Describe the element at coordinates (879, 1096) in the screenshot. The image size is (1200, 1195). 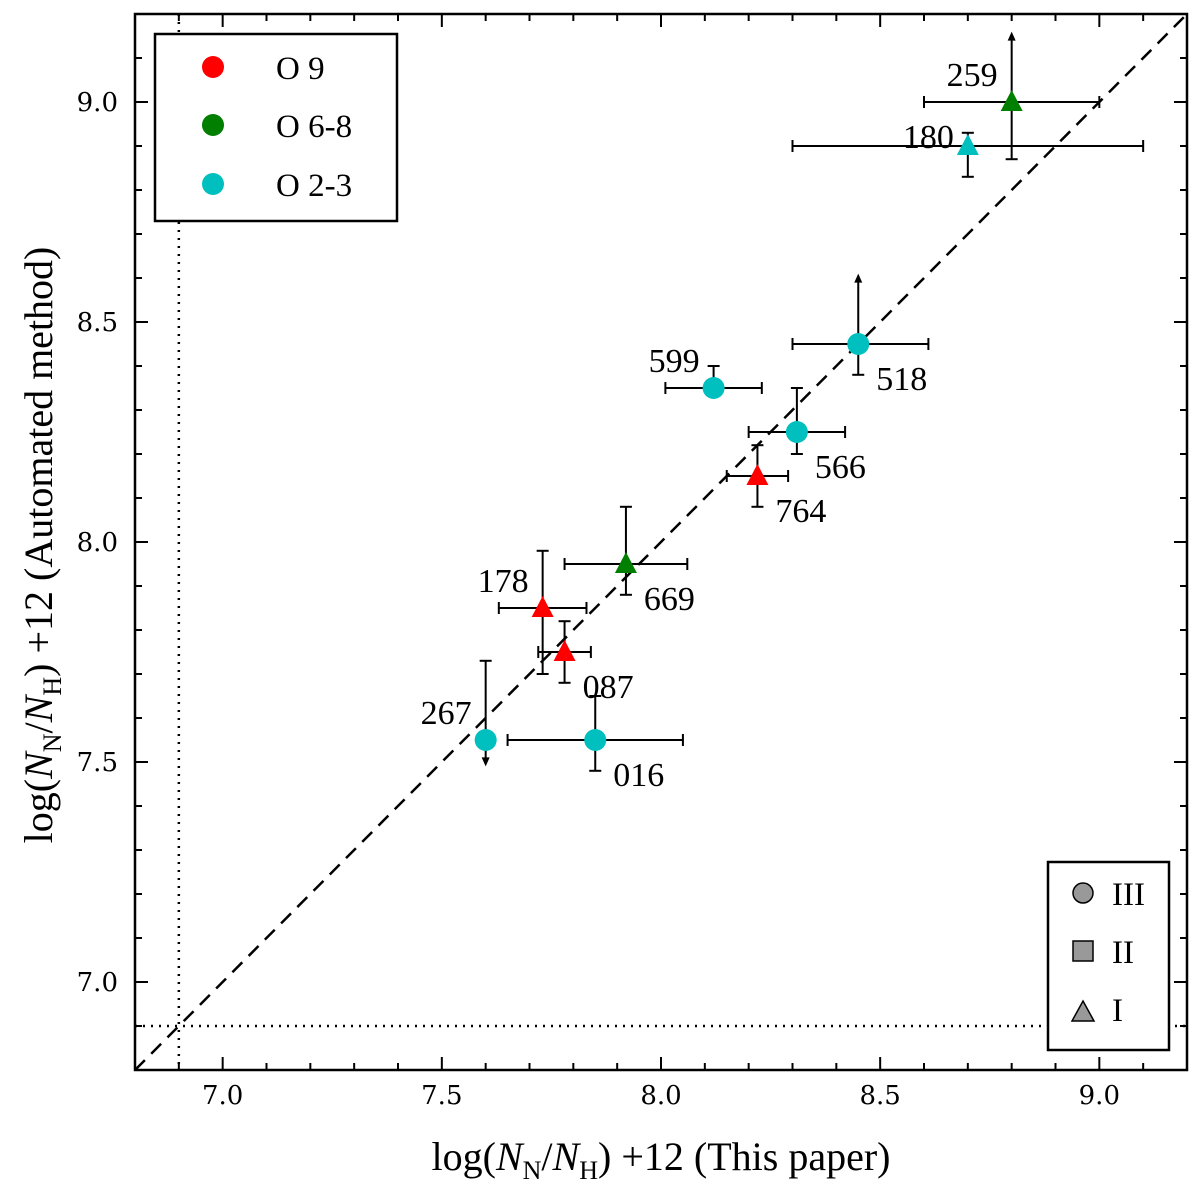
I see `x-tick-label: 8.5` at that location.